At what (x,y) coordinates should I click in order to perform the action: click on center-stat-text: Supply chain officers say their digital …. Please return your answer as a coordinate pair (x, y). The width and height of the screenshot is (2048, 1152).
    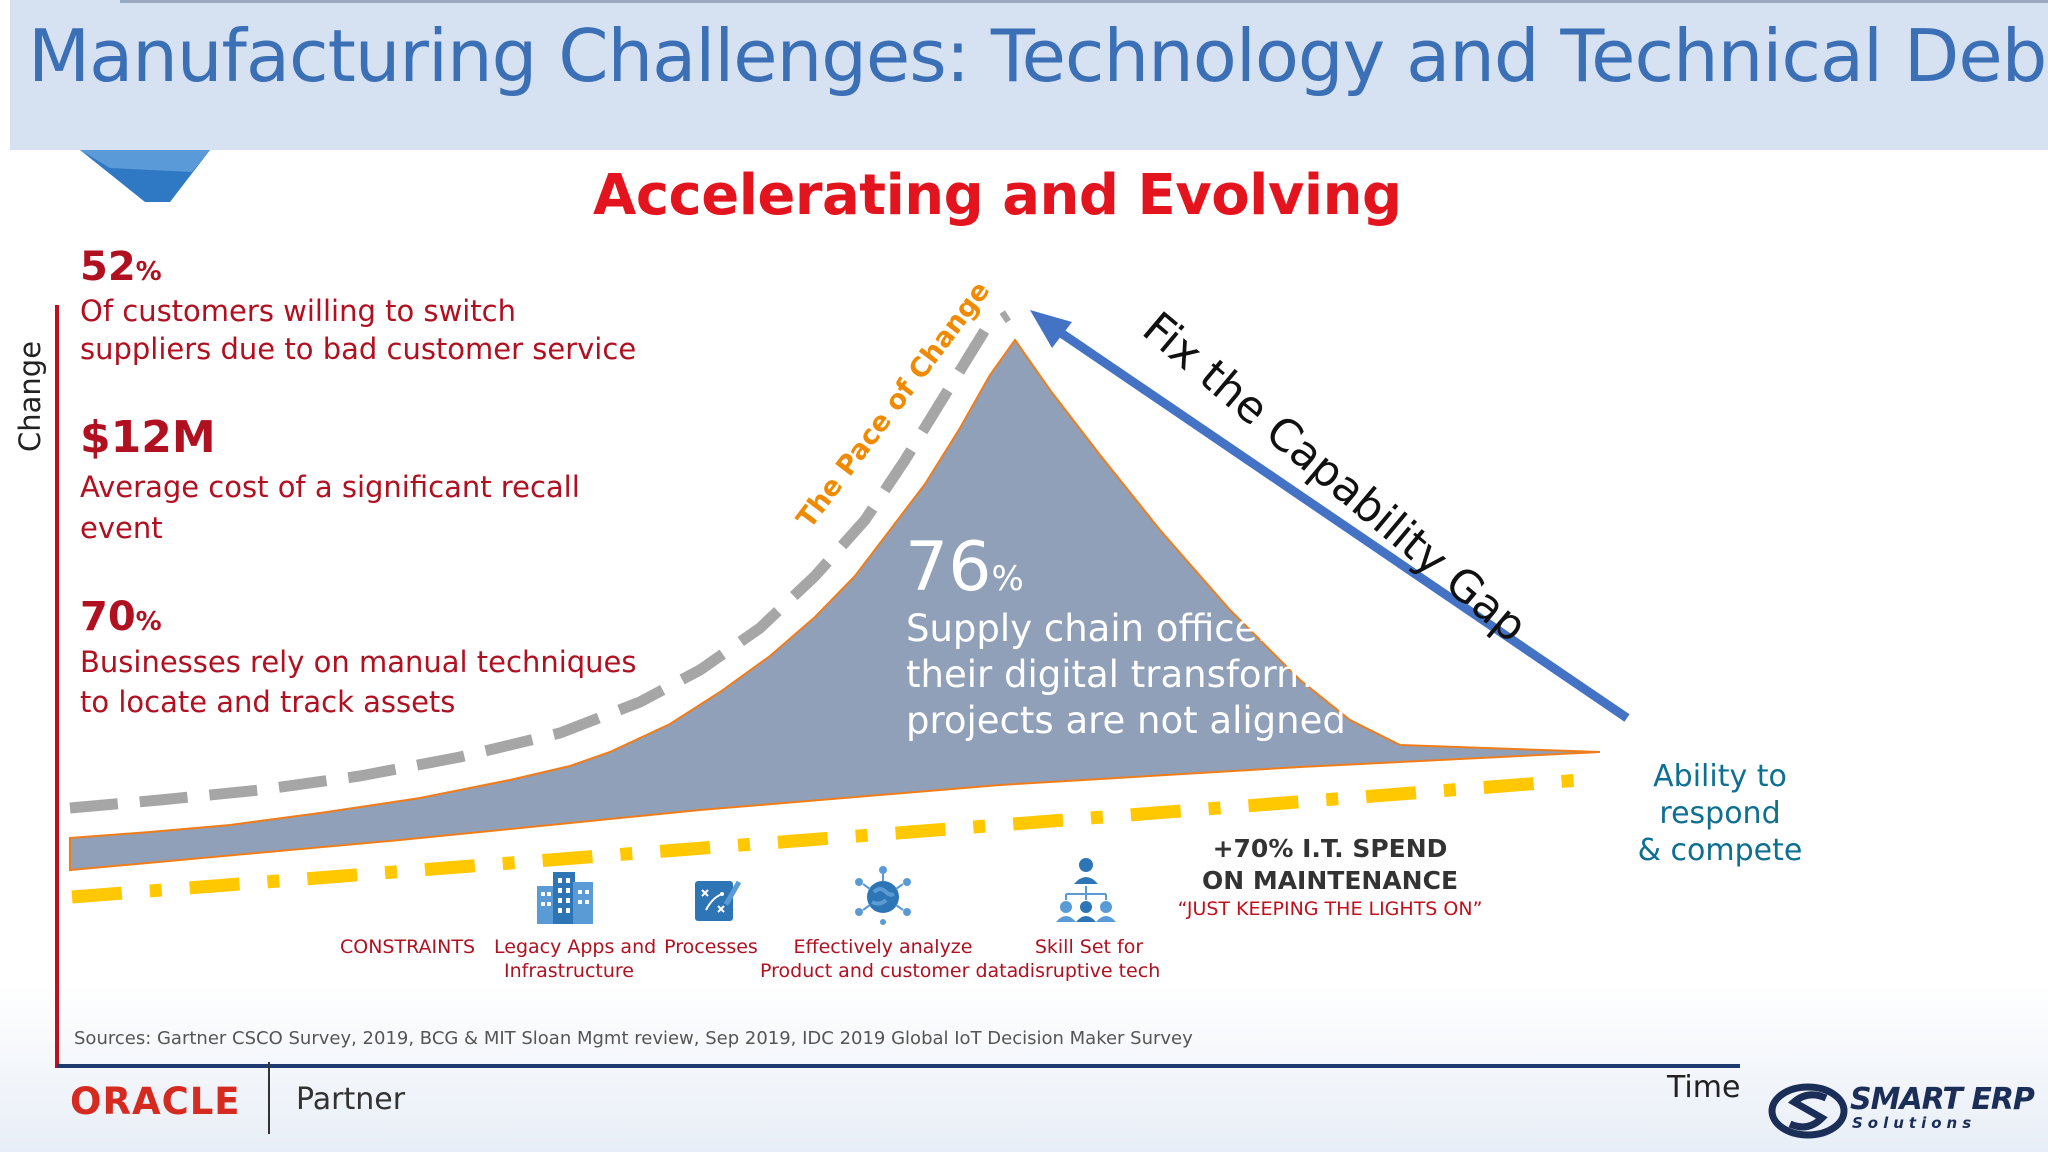
    Looking at the image, I should click on (1156, 675).